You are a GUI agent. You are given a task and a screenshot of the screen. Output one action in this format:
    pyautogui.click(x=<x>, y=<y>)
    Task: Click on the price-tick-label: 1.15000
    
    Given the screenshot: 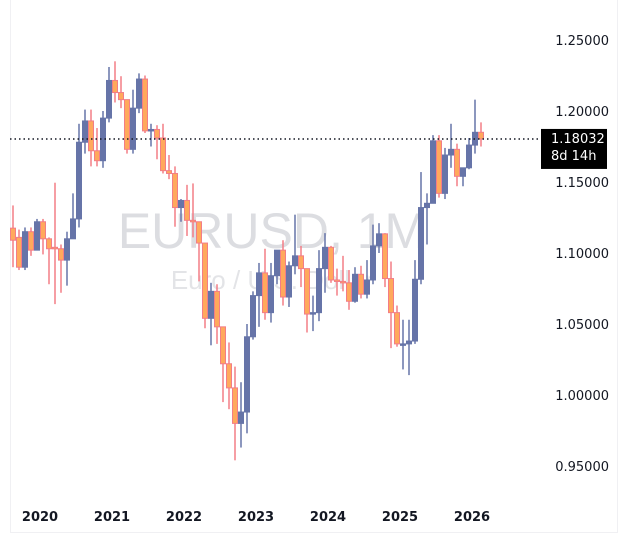 What is the action you would take?
    pyautogui.click(x=582, y=183)
    